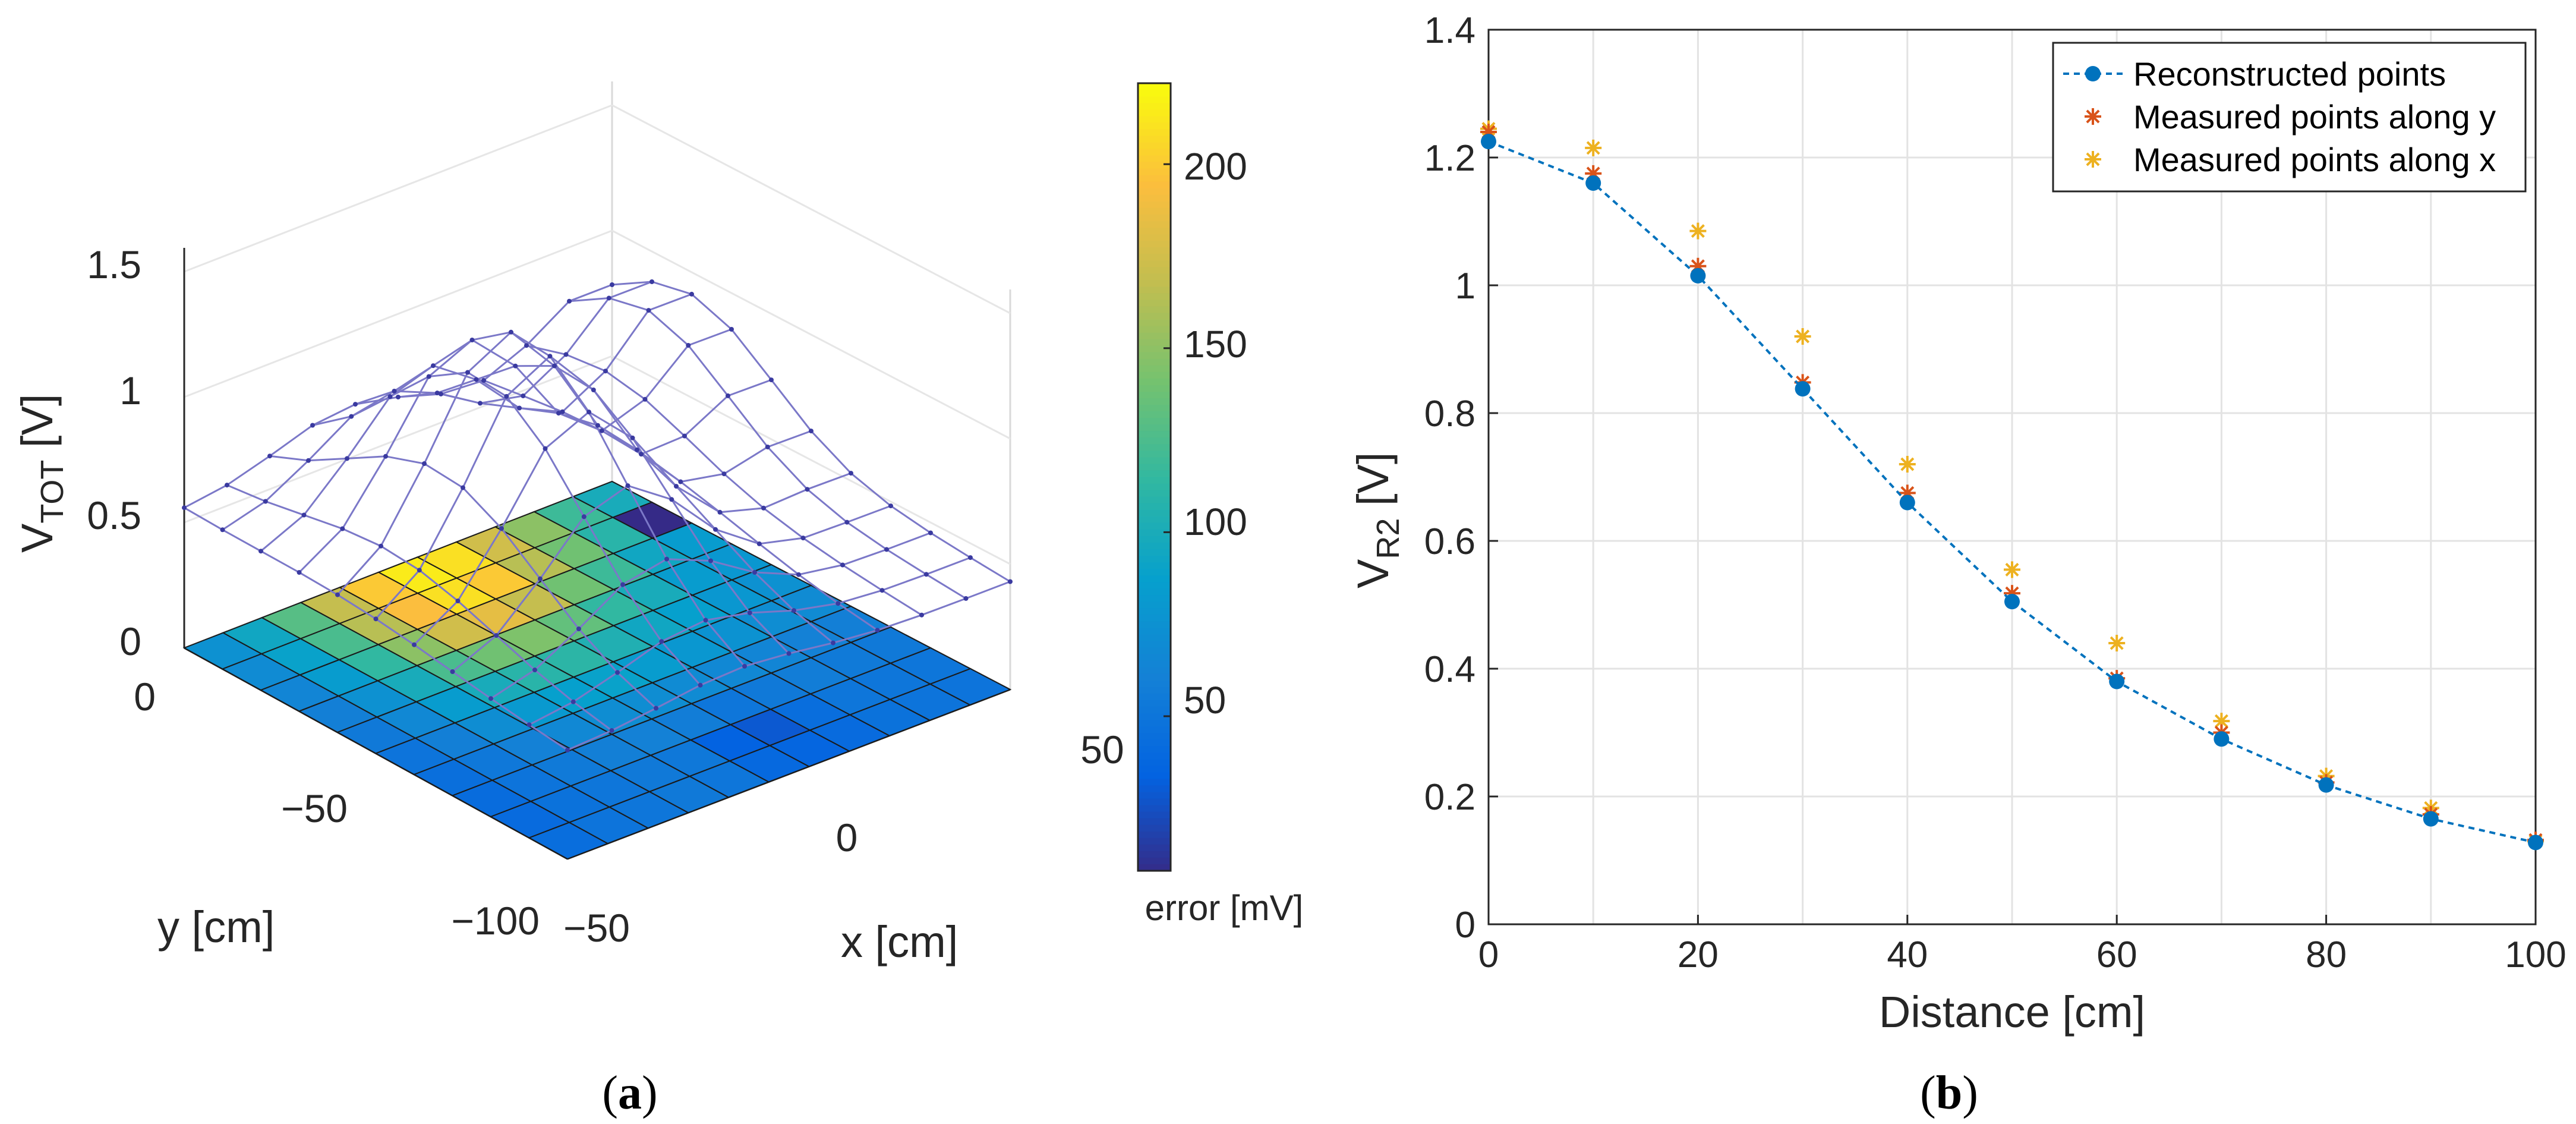 The height and width of the screenshot is (1124, 2576). What do you see at coordinates (1102, 750) in the screenshot?
I see `x-tick-label: 50` at bounding box center [1102, 750].